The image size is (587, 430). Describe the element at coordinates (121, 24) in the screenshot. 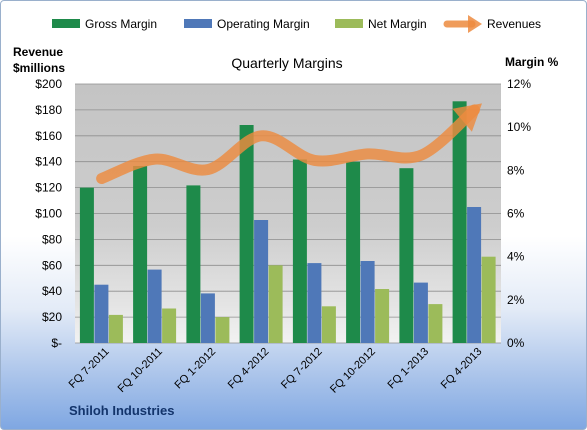

I see `legend-label-gross-margin: Gross Margin` at that location.